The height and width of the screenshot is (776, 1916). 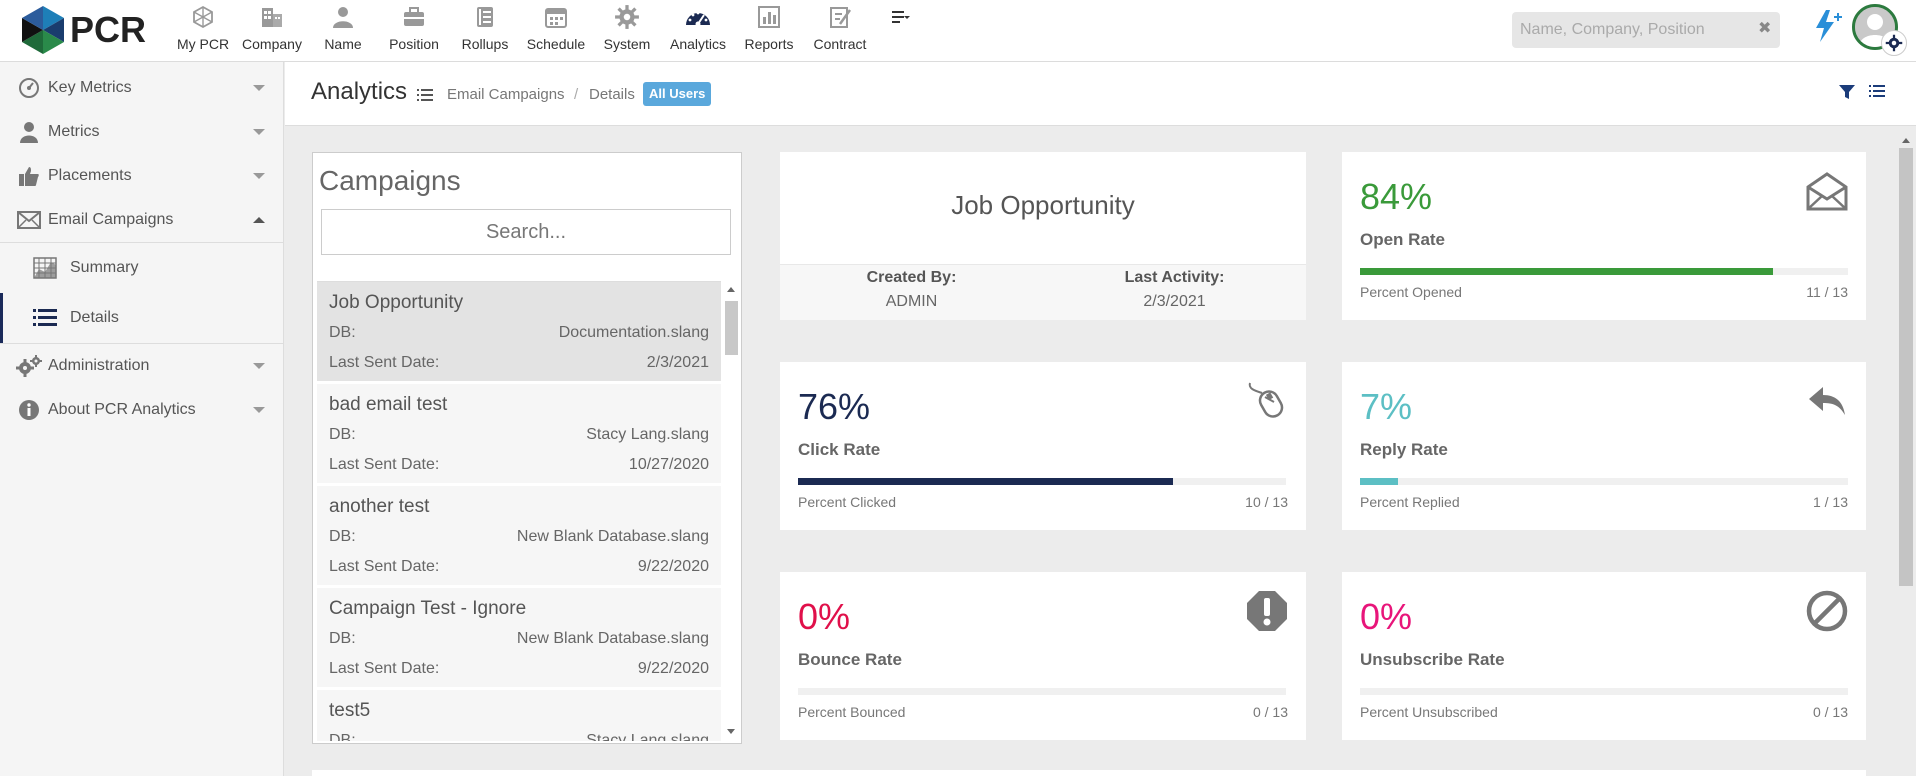 I want to click on campaign-name: Job Opportunity, so click(x=396, y=302).